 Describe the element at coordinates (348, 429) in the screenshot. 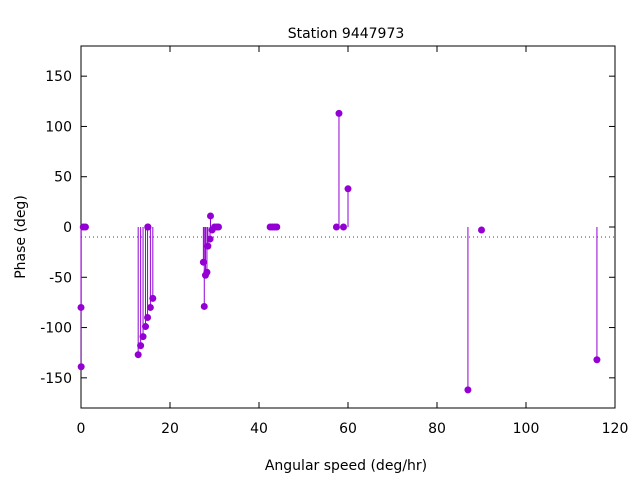

I see `x-tick-label-3: 60` at that location.